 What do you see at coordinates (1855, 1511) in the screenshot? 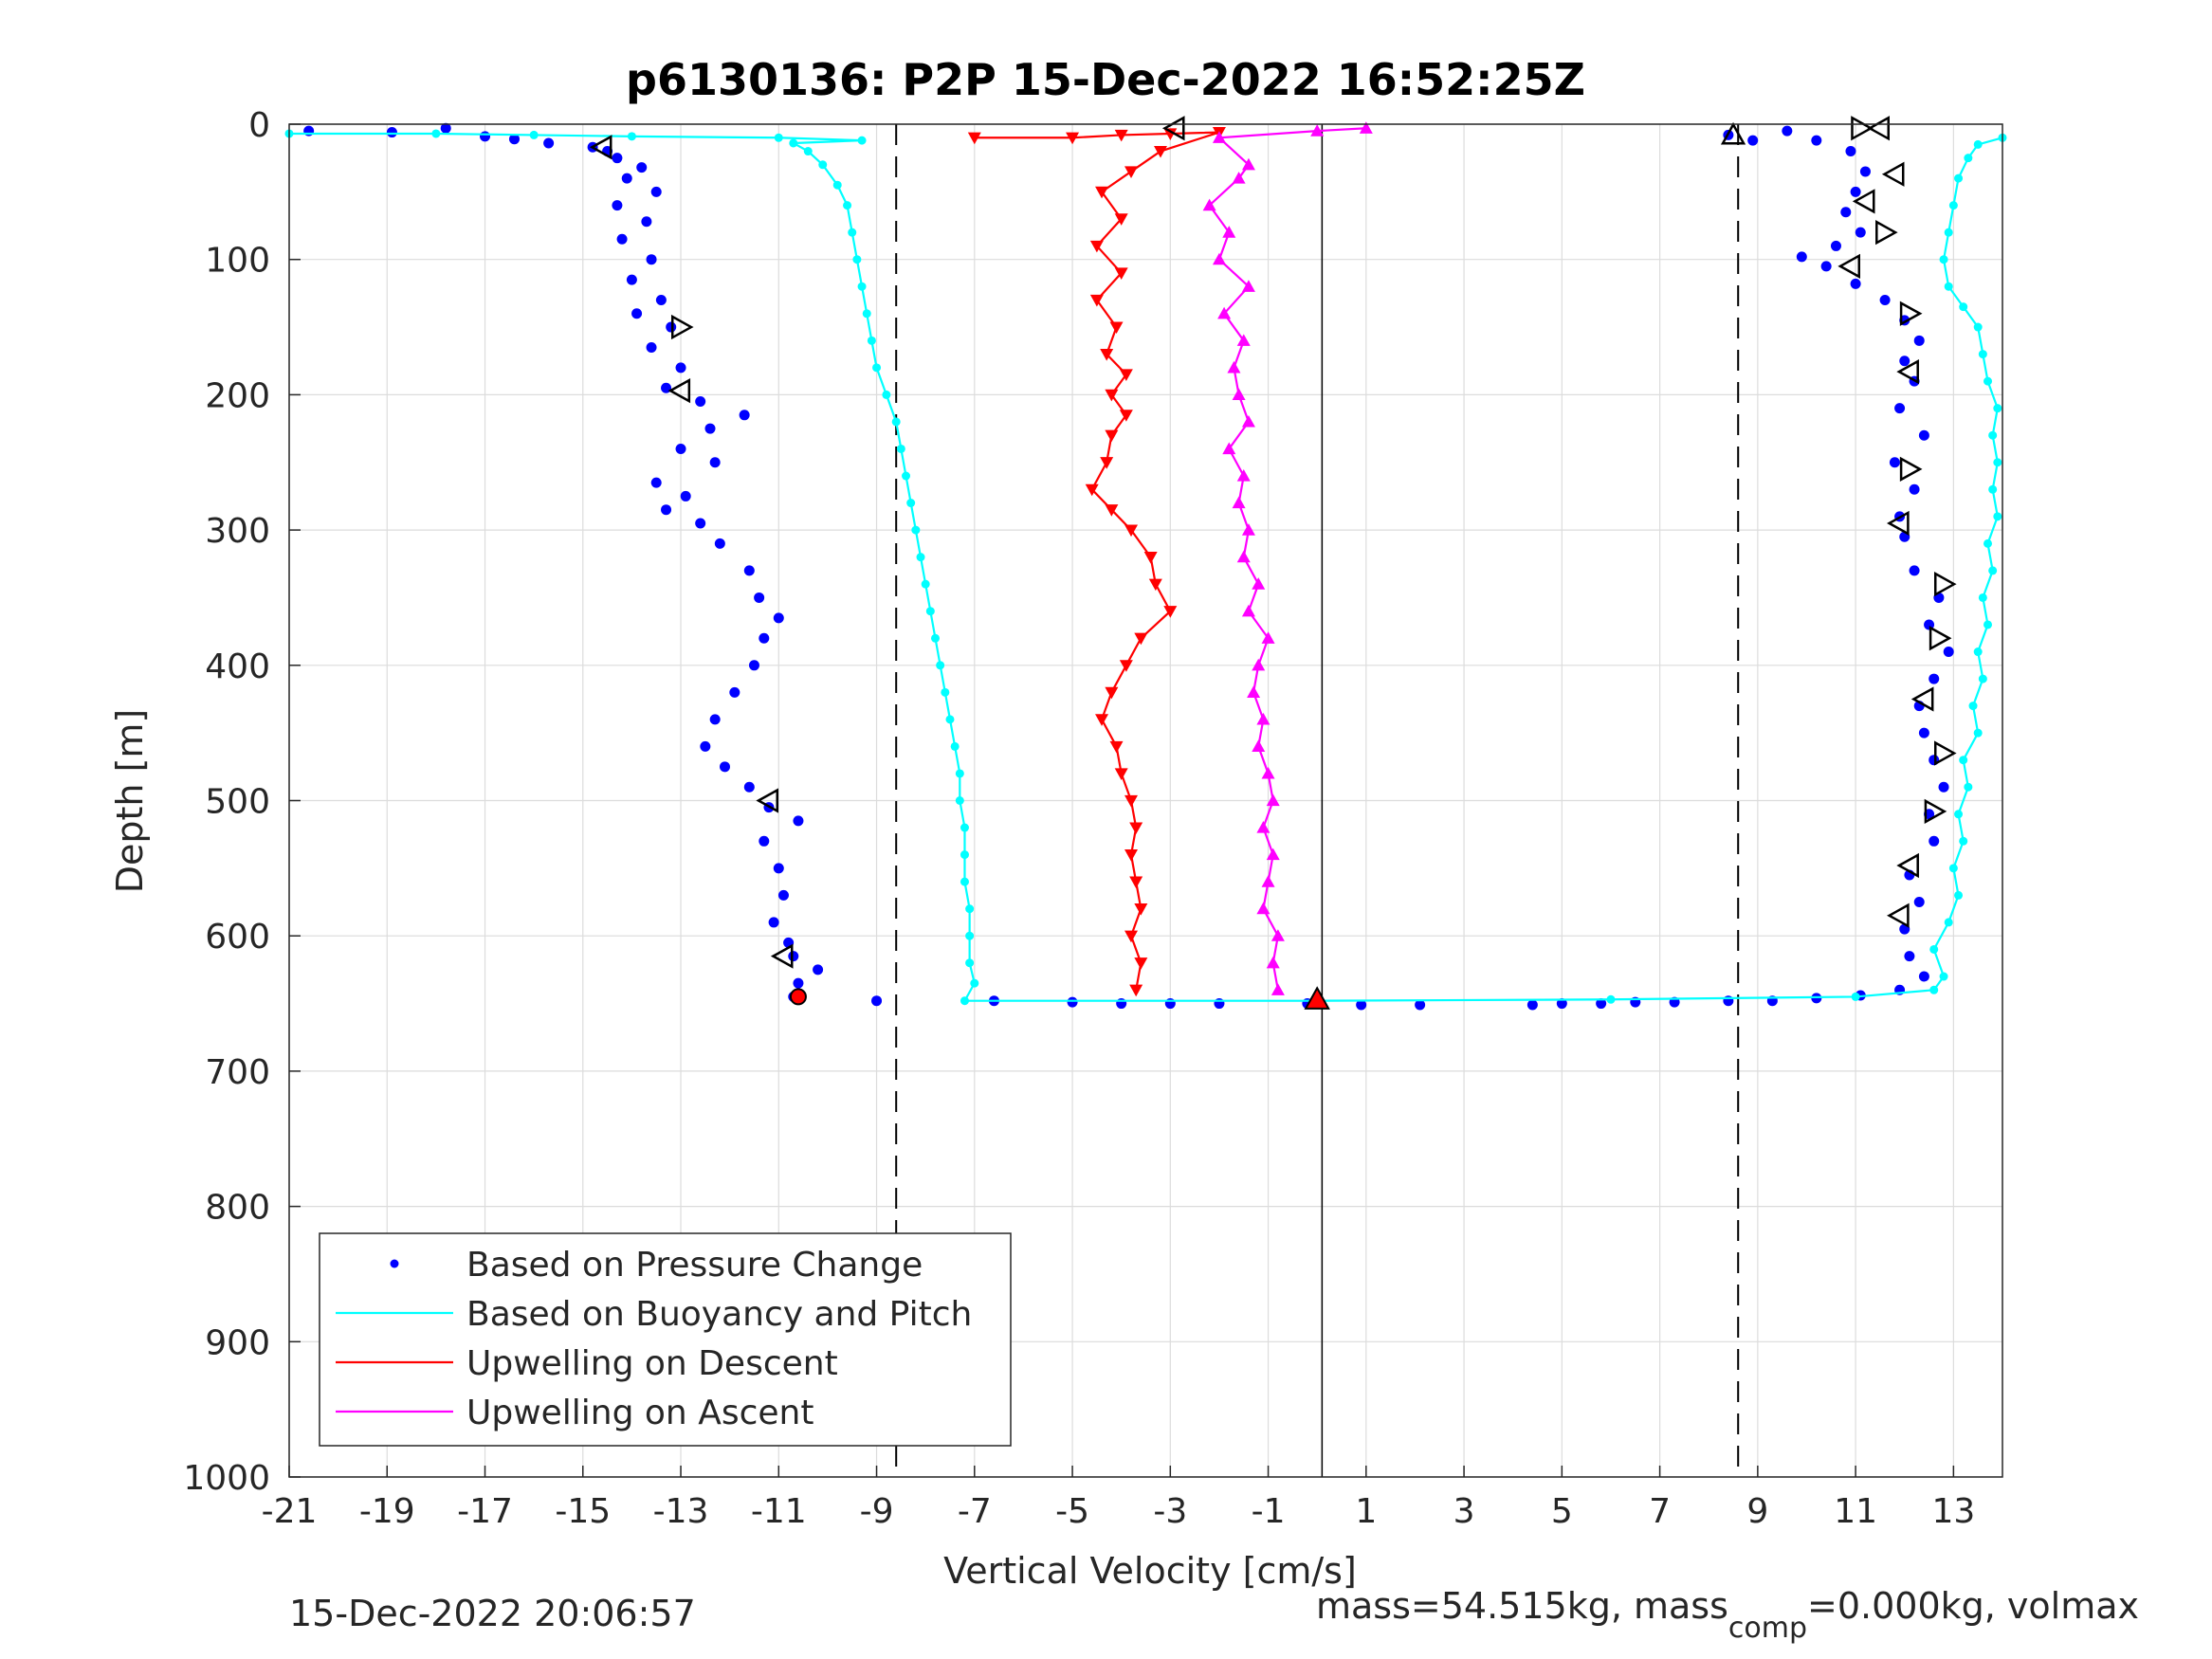
I see `x-tick-label: 11` at bounding box center [1855, 1511].